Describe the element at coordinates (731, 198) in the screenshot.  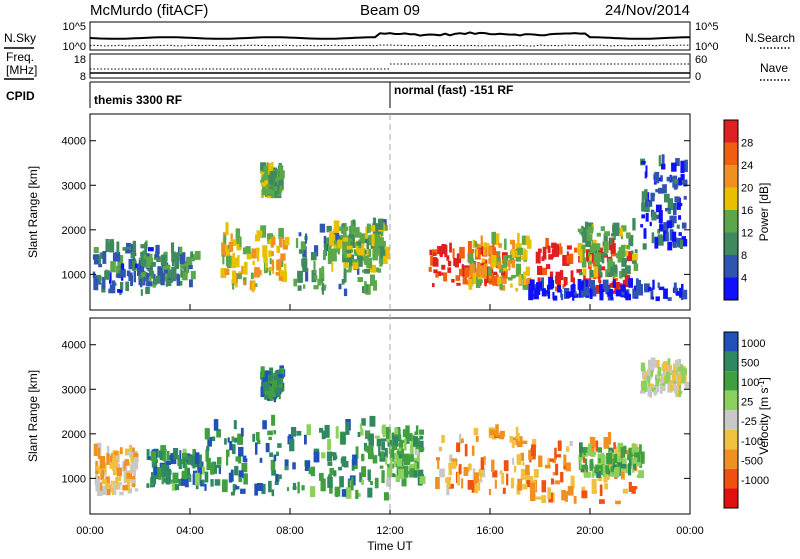
I see `power-colorbar-swatch` at that location.